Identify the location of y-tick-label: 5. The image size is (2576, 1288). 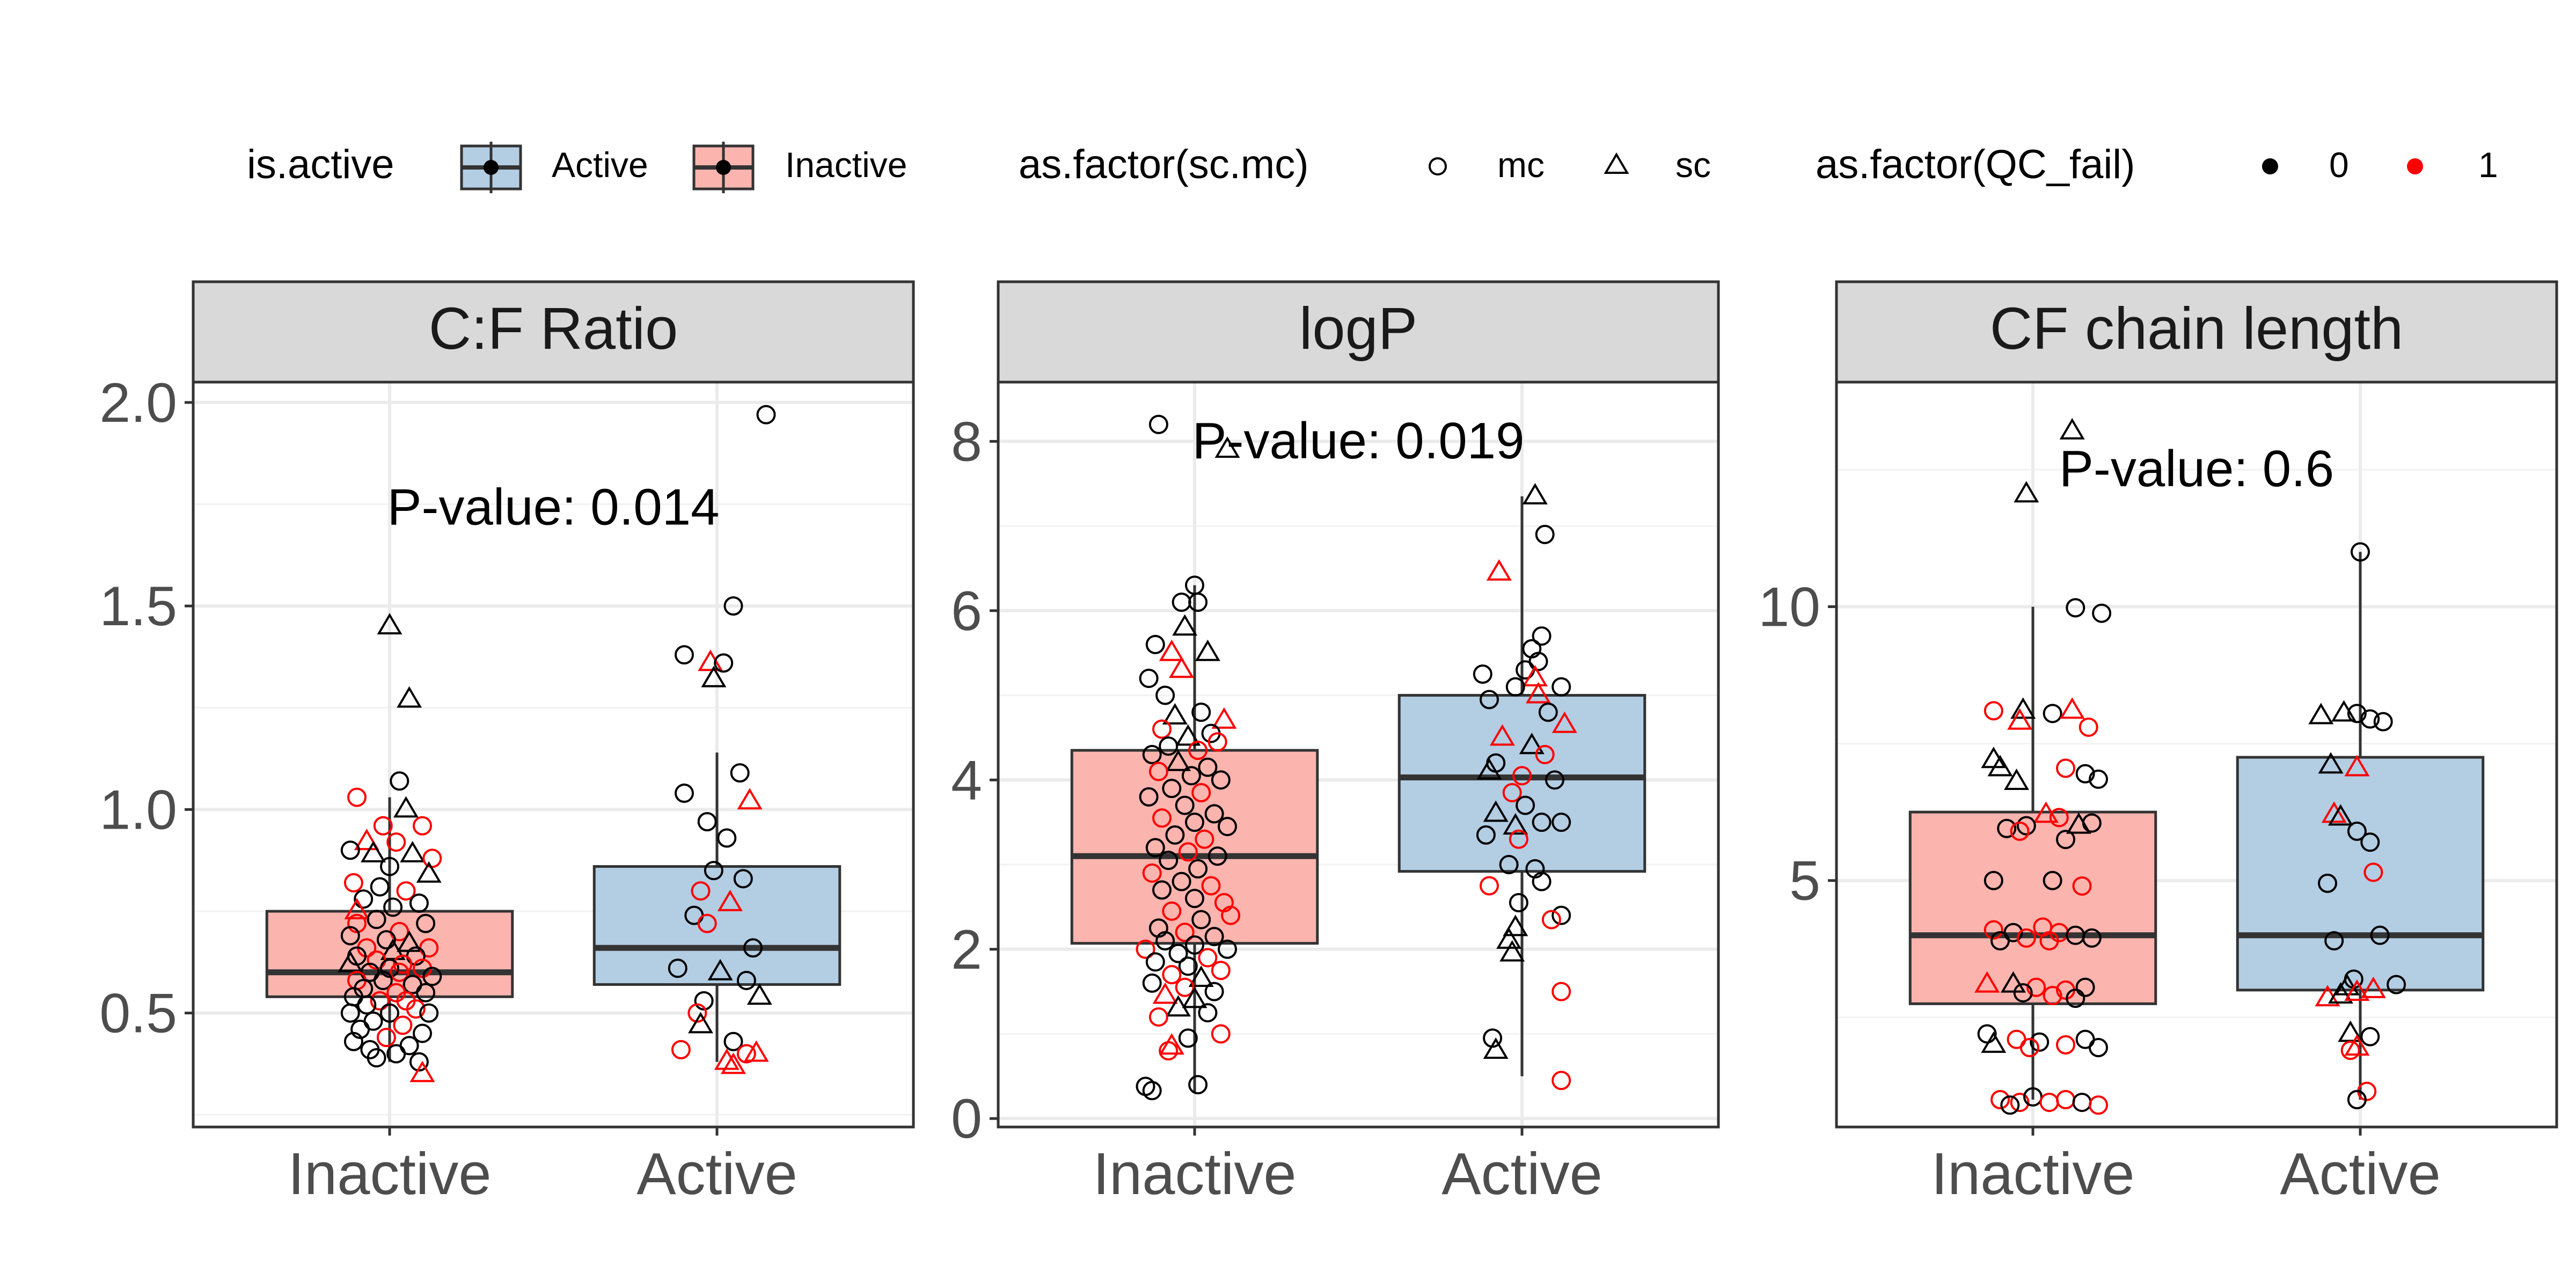
(1804, 881).